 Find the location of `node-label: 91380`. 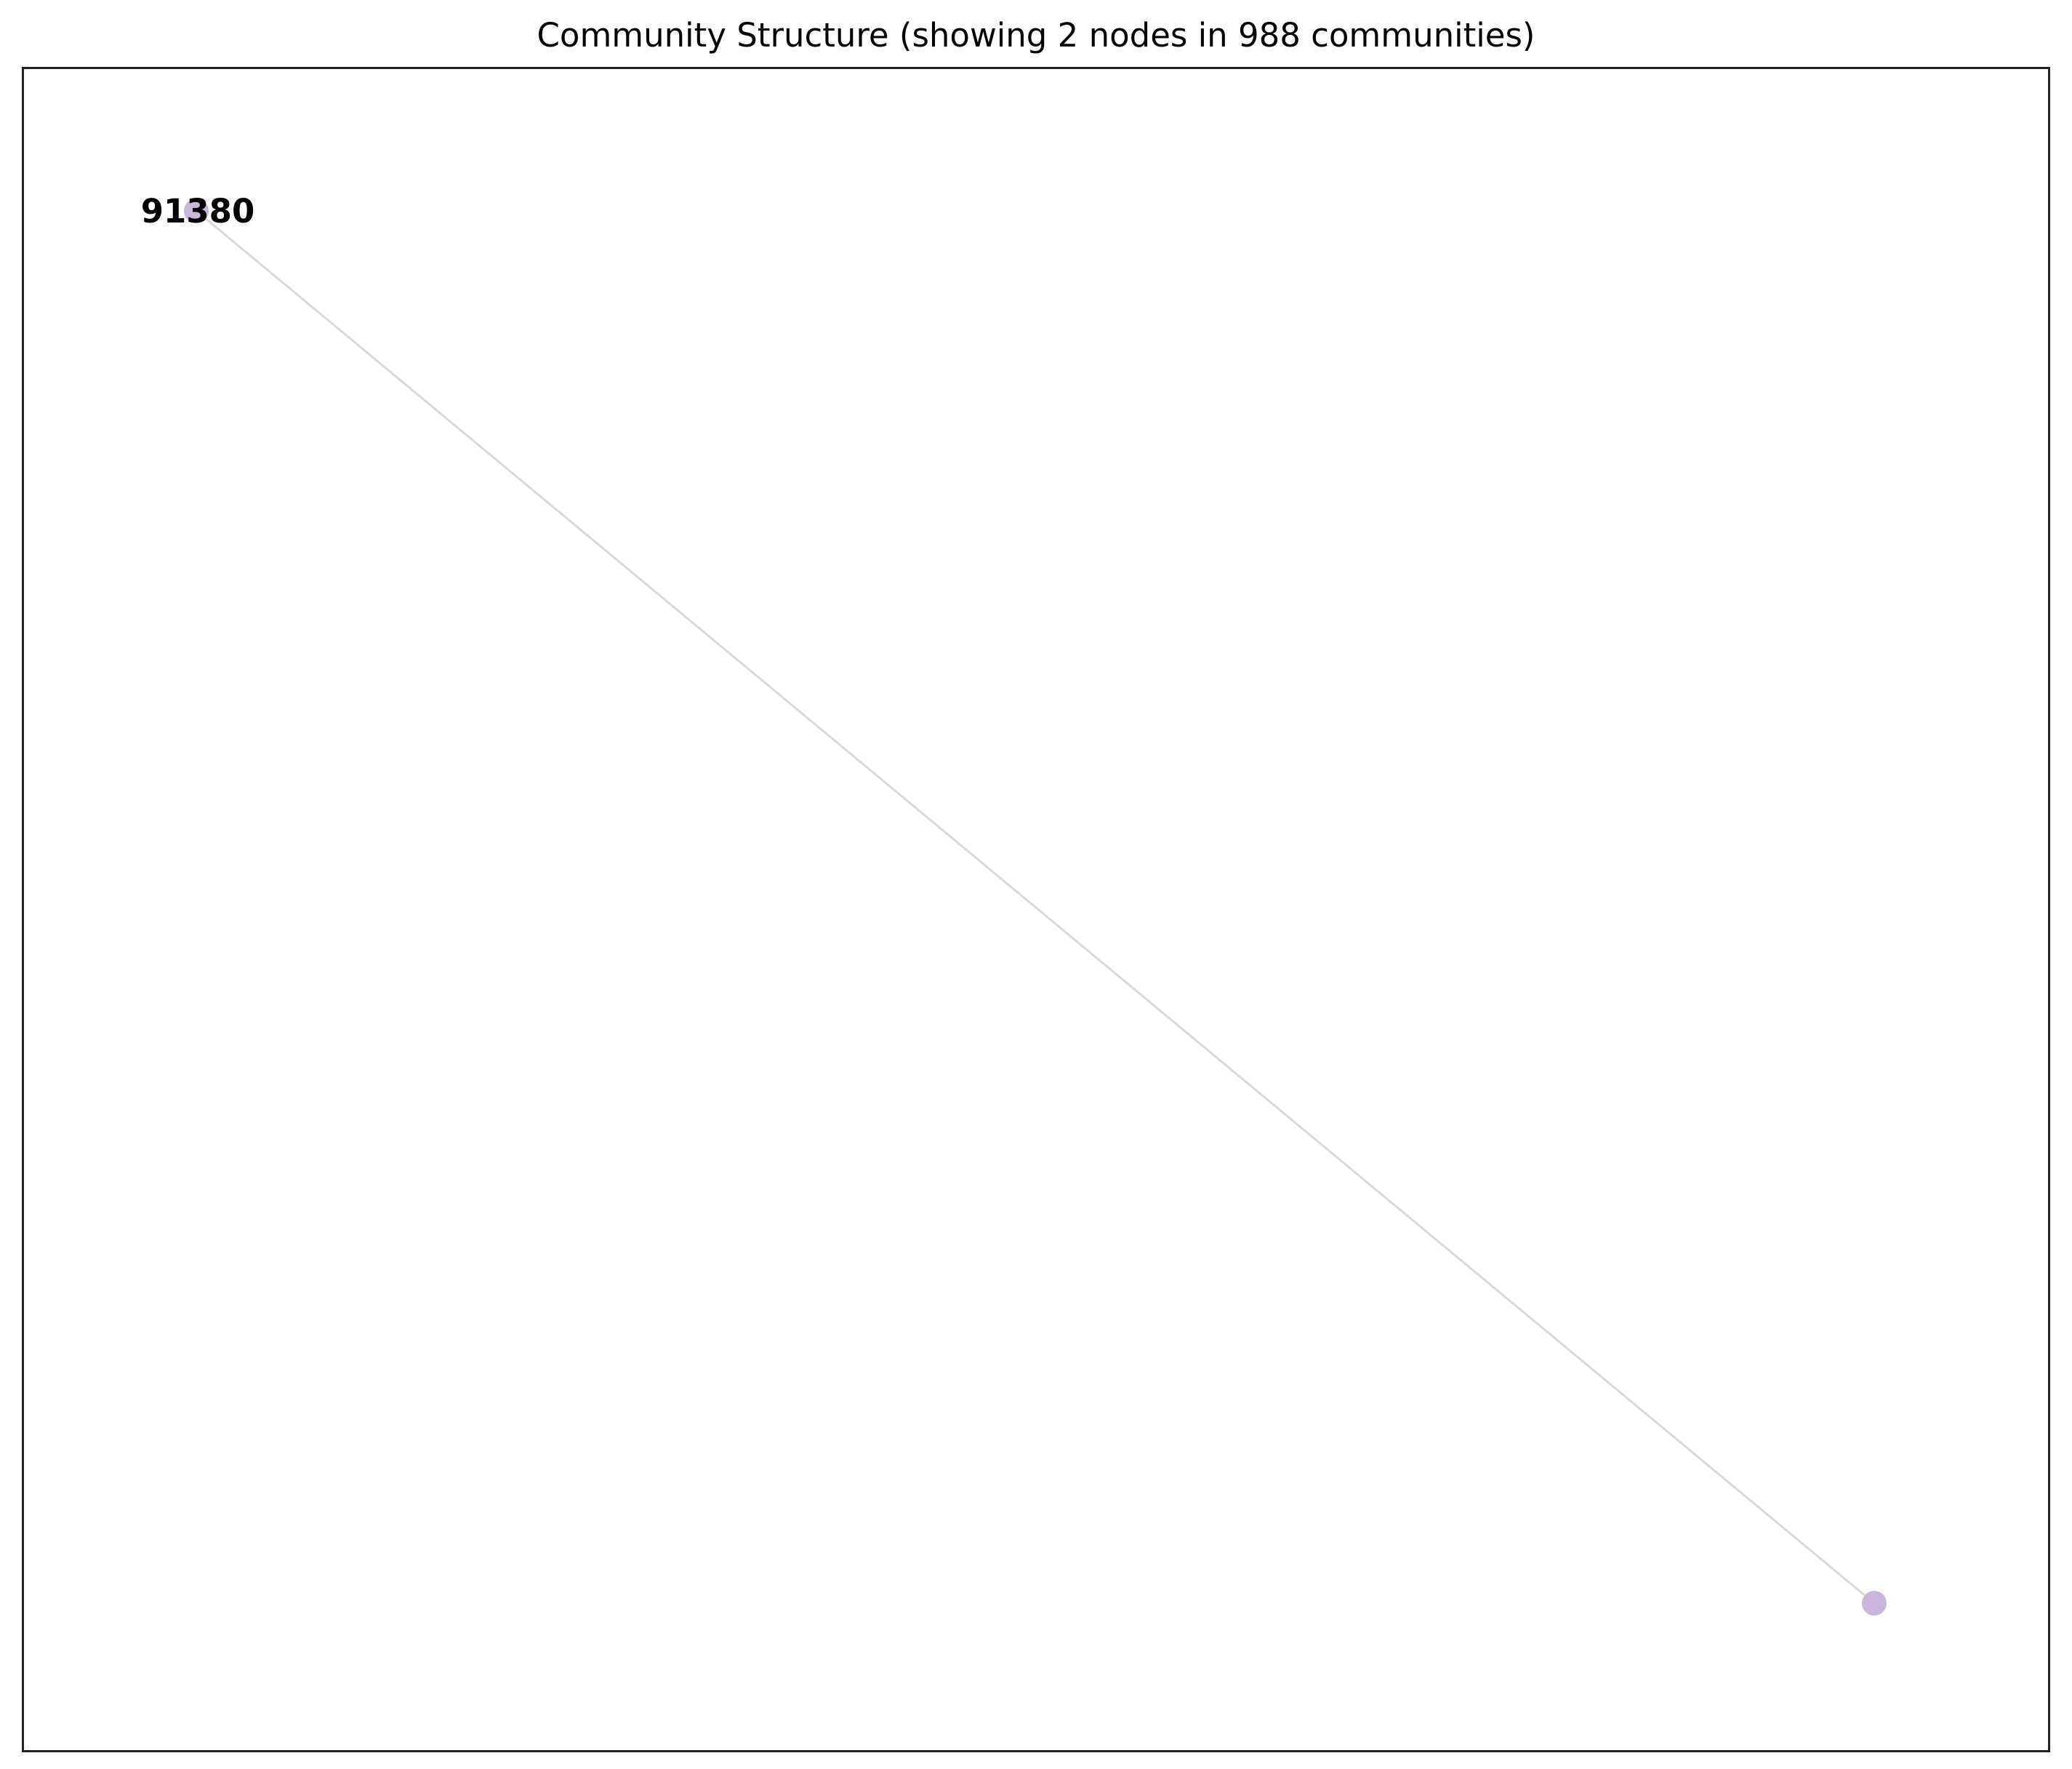

node-label: 91380 is located at coordinates (198, 211).